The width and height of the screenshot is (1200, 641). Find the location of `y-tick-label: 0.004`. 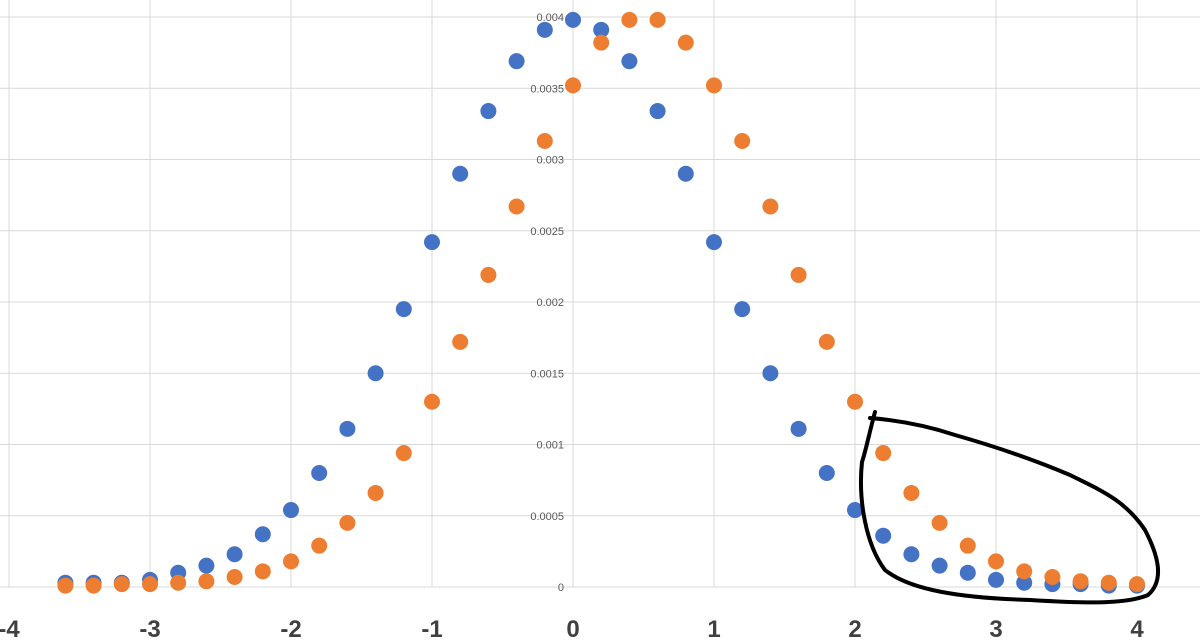

y-tick-label: 0.004 is located at coordinates (550, 18).